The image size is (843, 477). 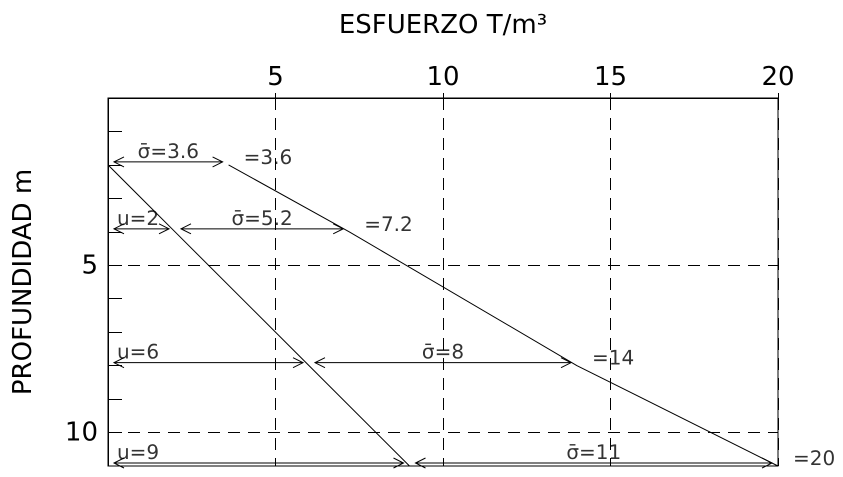 I want to click on x-tick-label: 10, so click(x=443, y=77).